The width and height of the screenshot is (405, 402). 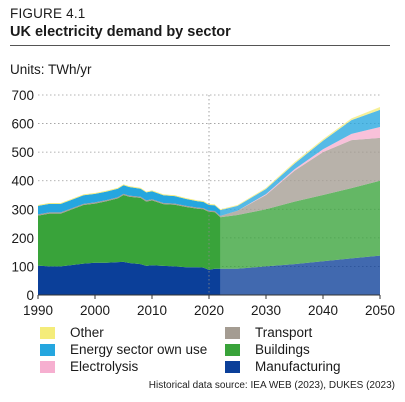 What do you see at coordinates (298, 366) in the screenshot?
I see `legend-label-manufacturing: Manufacturing` at bounding box center [298, 366].